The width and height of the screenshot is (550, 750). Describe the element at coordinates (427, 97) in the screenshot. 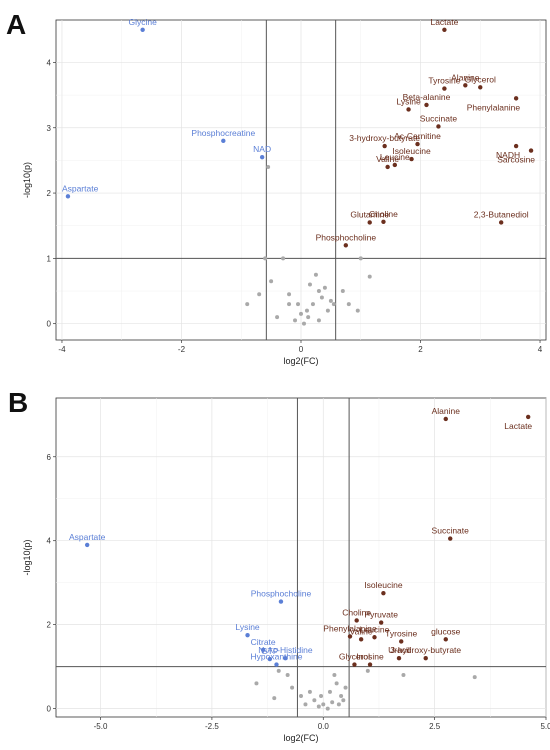

I see `point-label: Beta-alanine` at that location.